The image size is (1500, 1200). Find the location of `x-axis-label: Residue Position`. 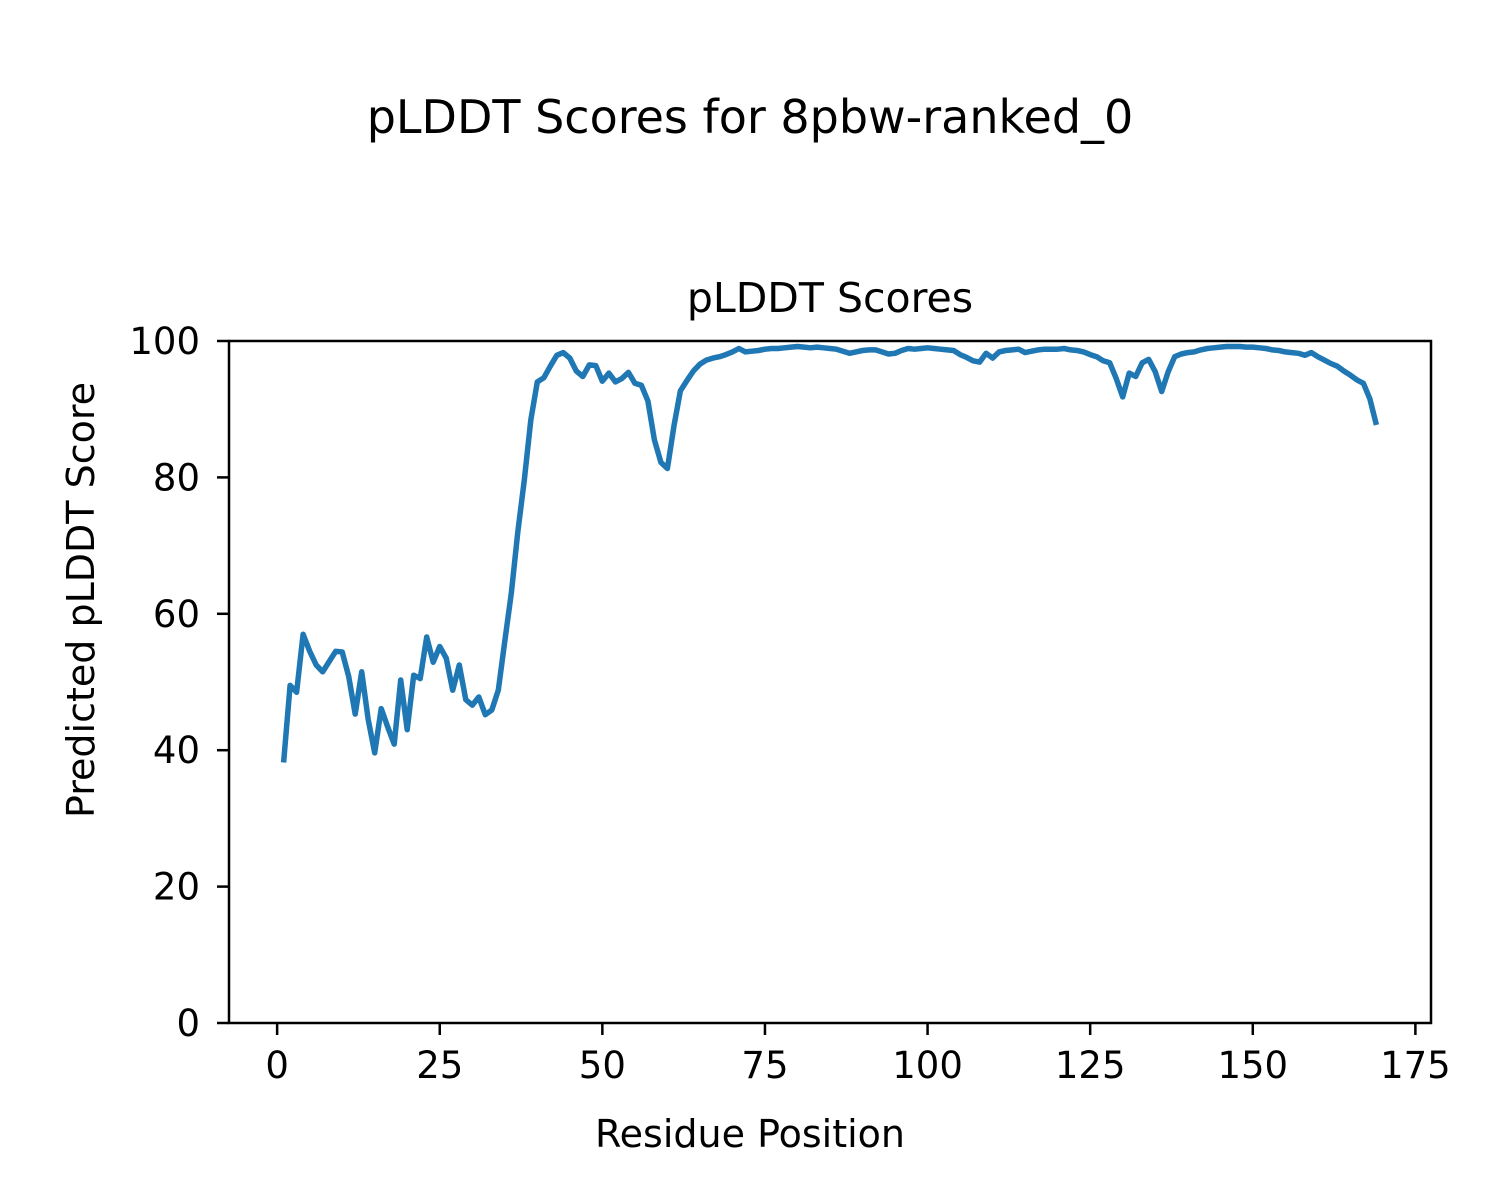

x-axis-label: Residue Position is located at coordinates (750, 1134).